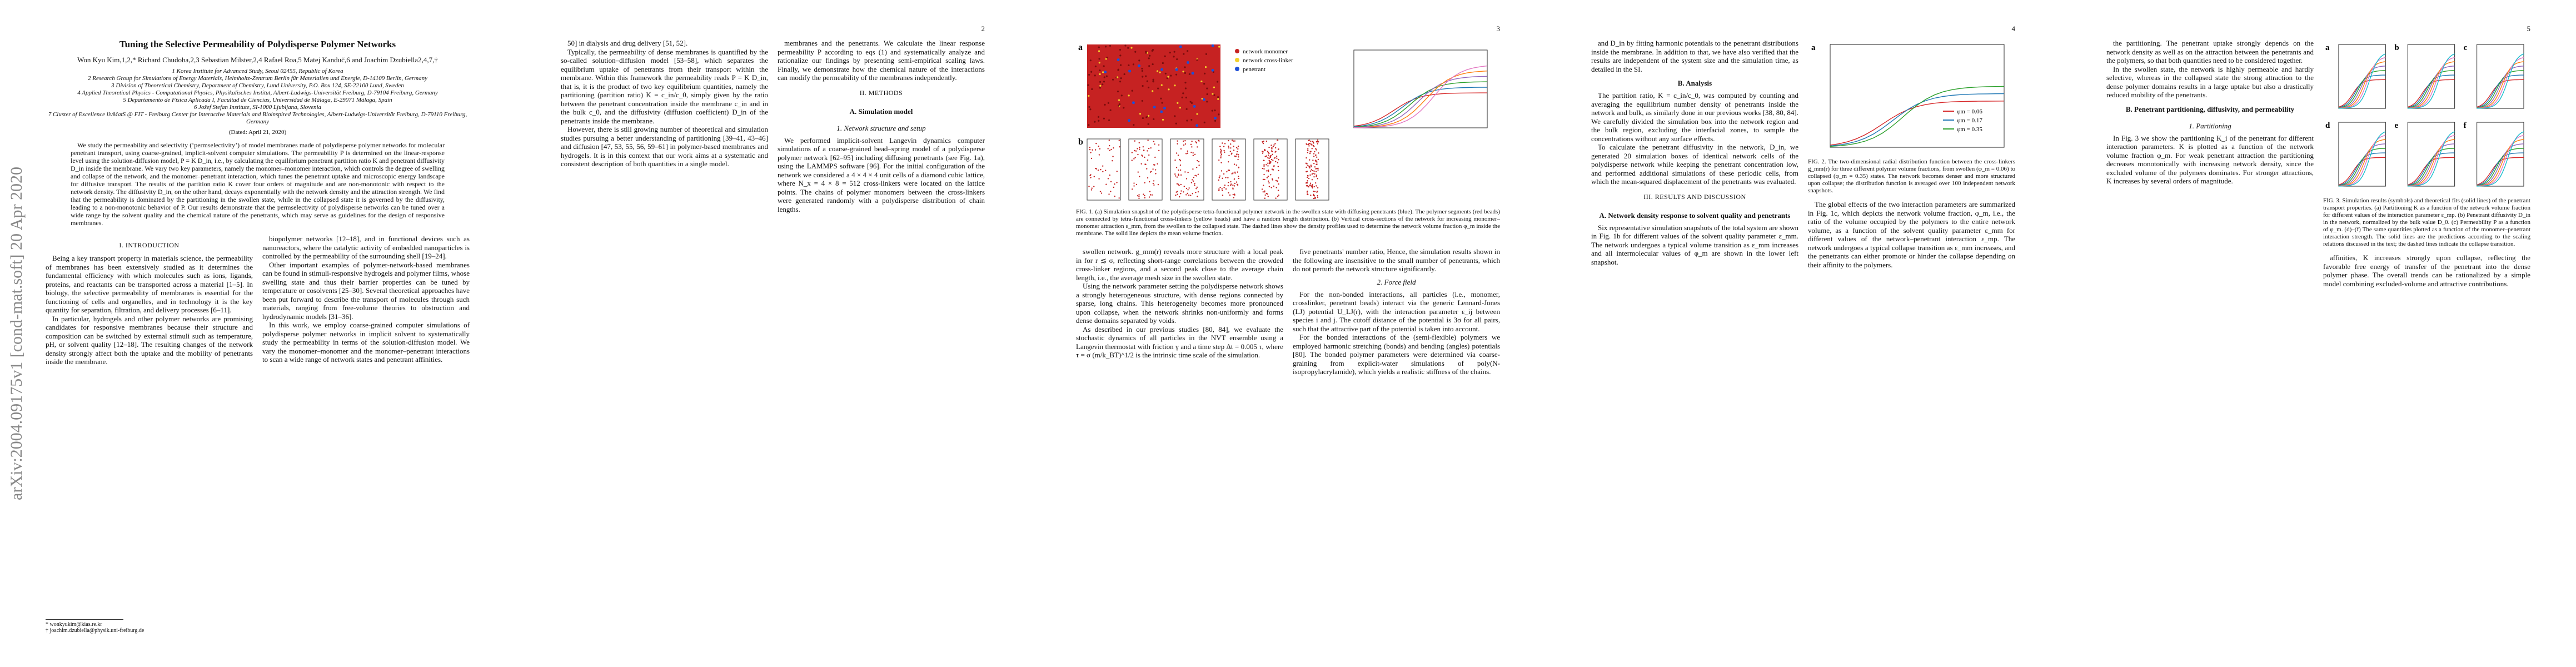  I want to click on figure-graphic: a φm = 0.06 φm = 0.17 φm = 0.35, so click(1908, 95).